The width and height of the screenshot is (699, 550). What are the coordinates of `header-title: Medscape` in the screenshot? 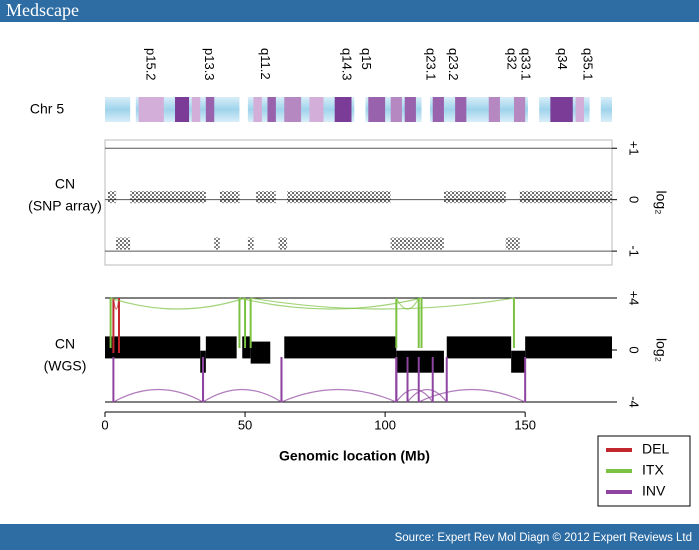 It's located at (42, 10).